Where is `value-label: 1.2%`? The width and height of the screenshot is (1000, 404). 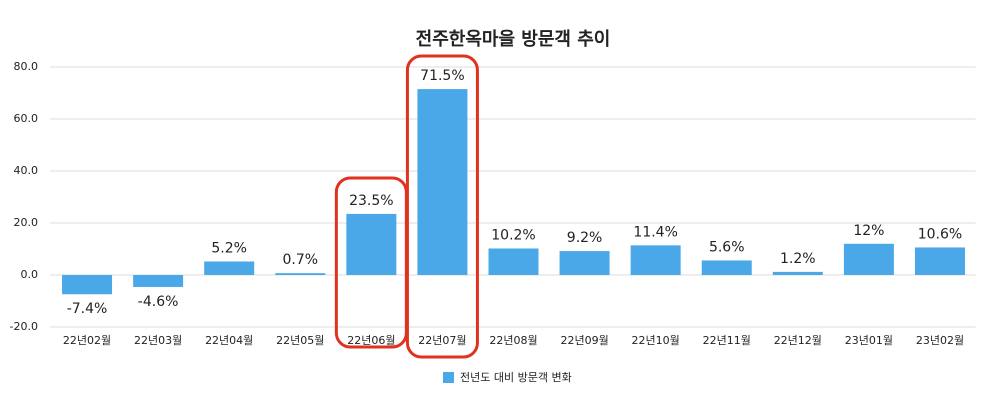
value-label: 1.2% is located at coordinates (798, 259).